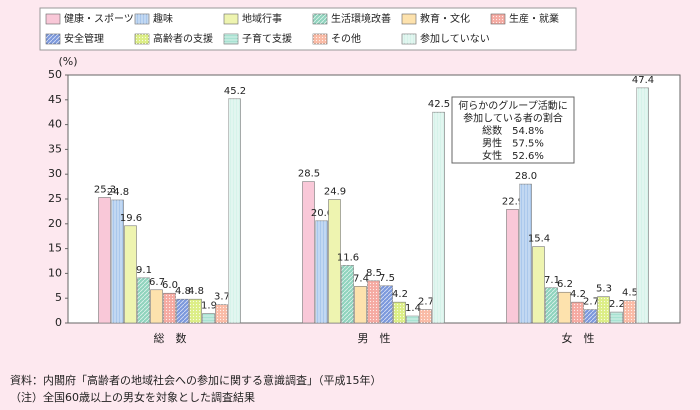 Image resolution: width=700 pixels, height=410 pixels. I want to click on y-tick-label: 20, so click(55, 223).